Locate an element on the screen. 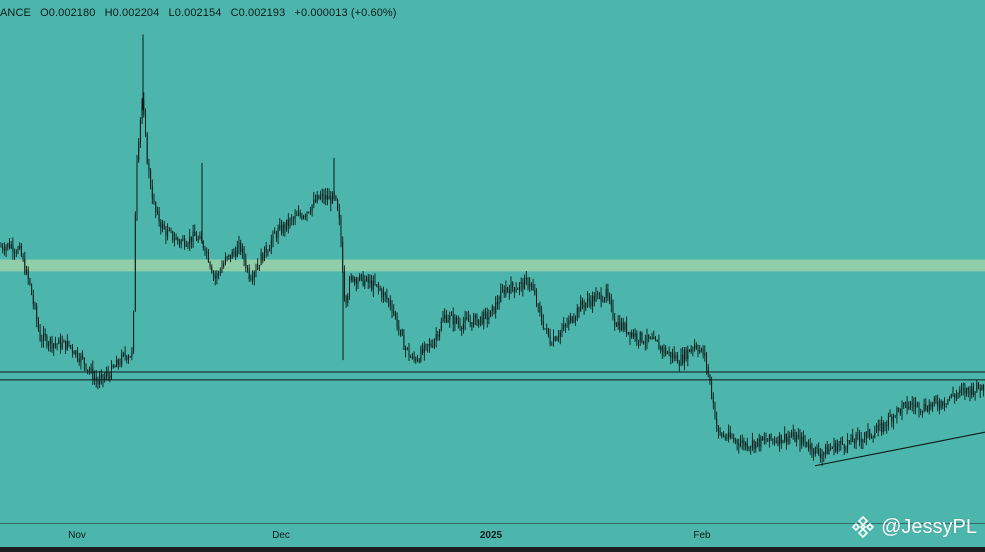  watermark: @JessyPL is located at coordinates (914, 527).